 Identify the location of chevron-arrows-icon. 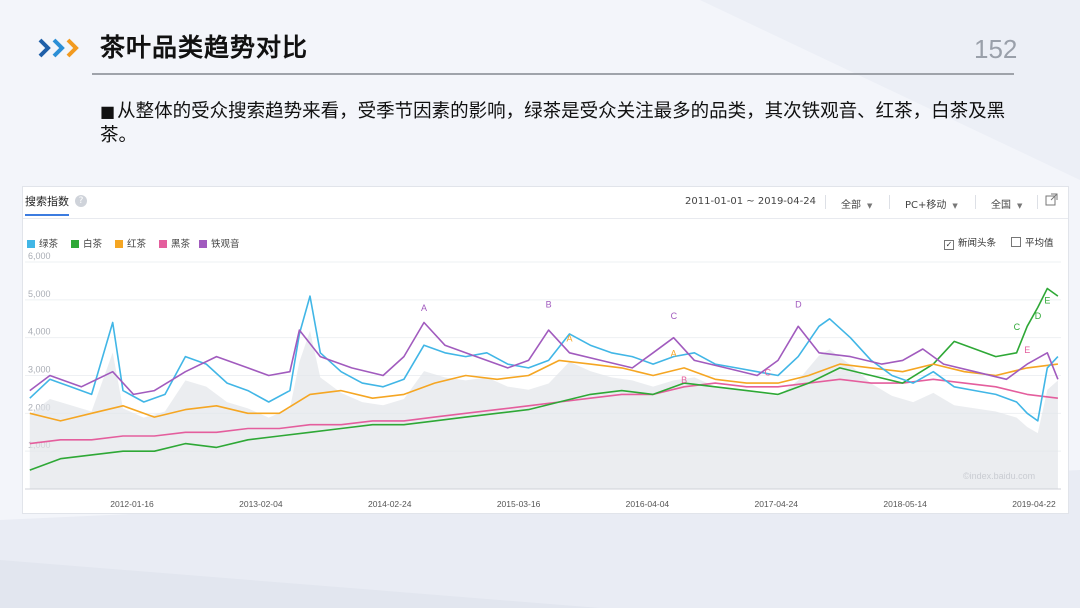
(58, 48).